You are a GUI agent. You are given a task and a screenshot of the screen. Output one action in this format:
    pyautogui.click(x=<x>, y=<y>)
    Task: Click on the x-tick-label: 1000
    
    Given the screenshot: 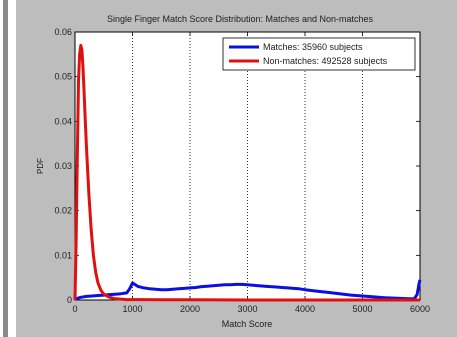 What is the action you would take?
    pyautogui.click(x=132, y=309)
    